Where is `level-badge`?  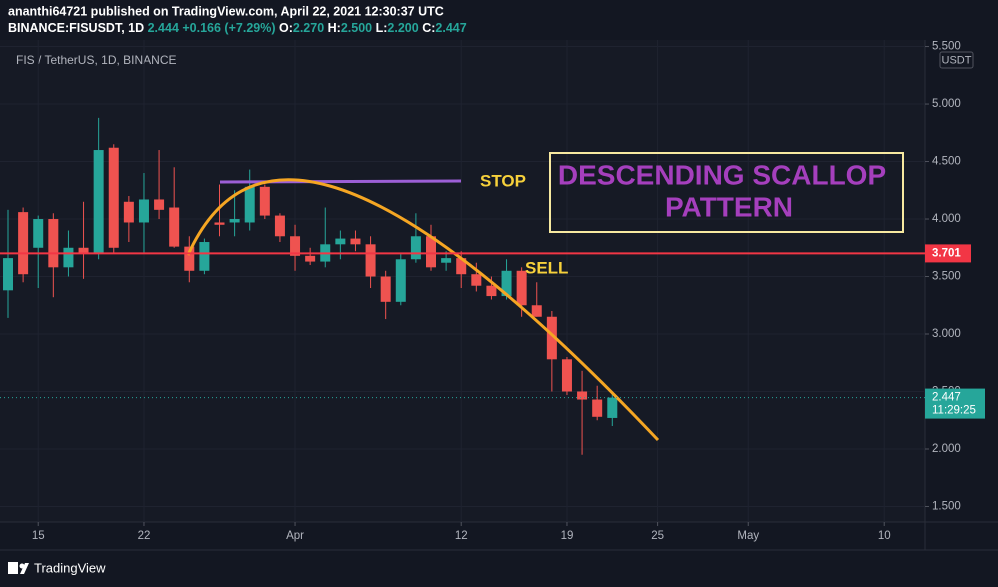 level-badge is located at coordinates (948, 253).